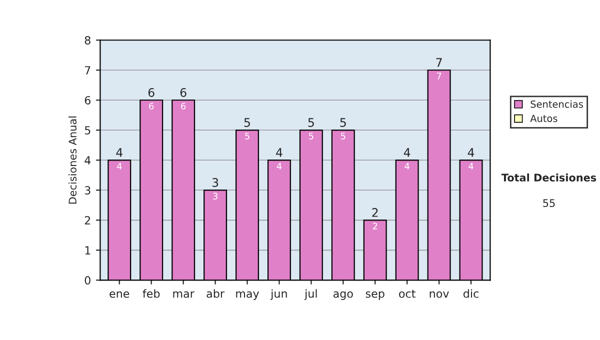  I want to click on x-tick-label: feb, so click(151, 293).